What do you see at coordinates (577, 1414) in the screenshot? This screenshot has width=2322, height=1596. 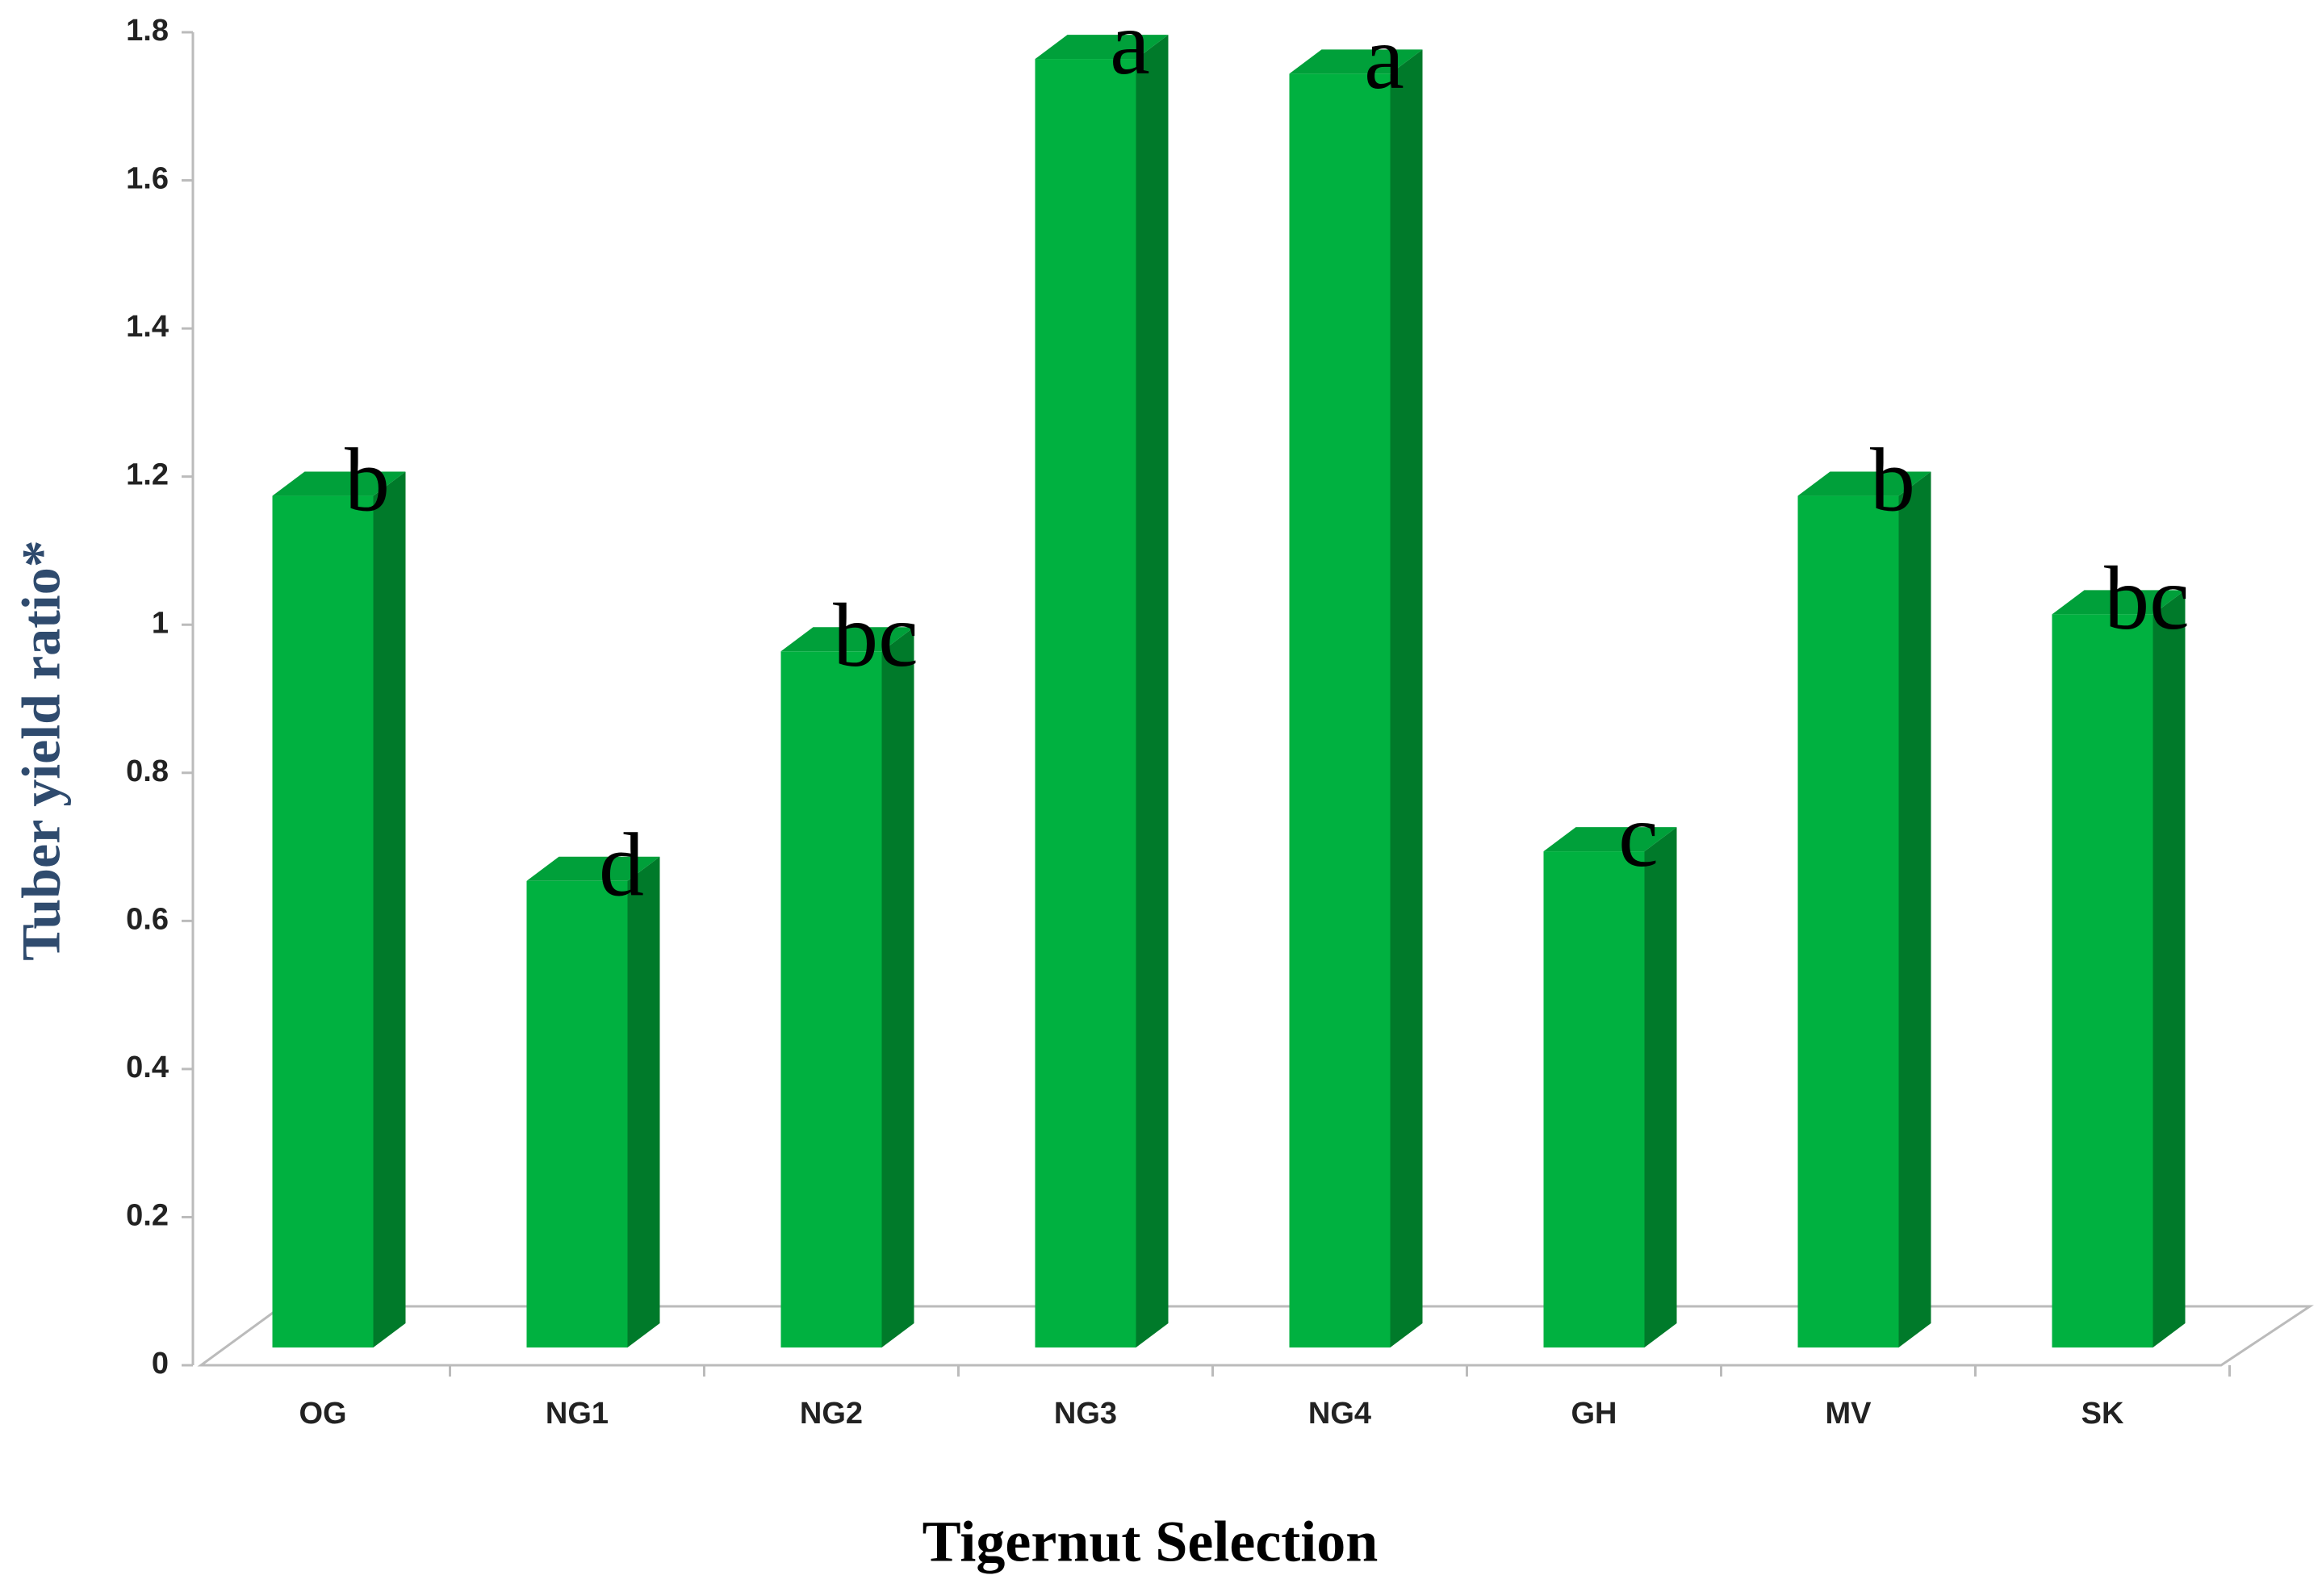 I see `x-tick-label: NG1` at bounding box center [577, 1414].